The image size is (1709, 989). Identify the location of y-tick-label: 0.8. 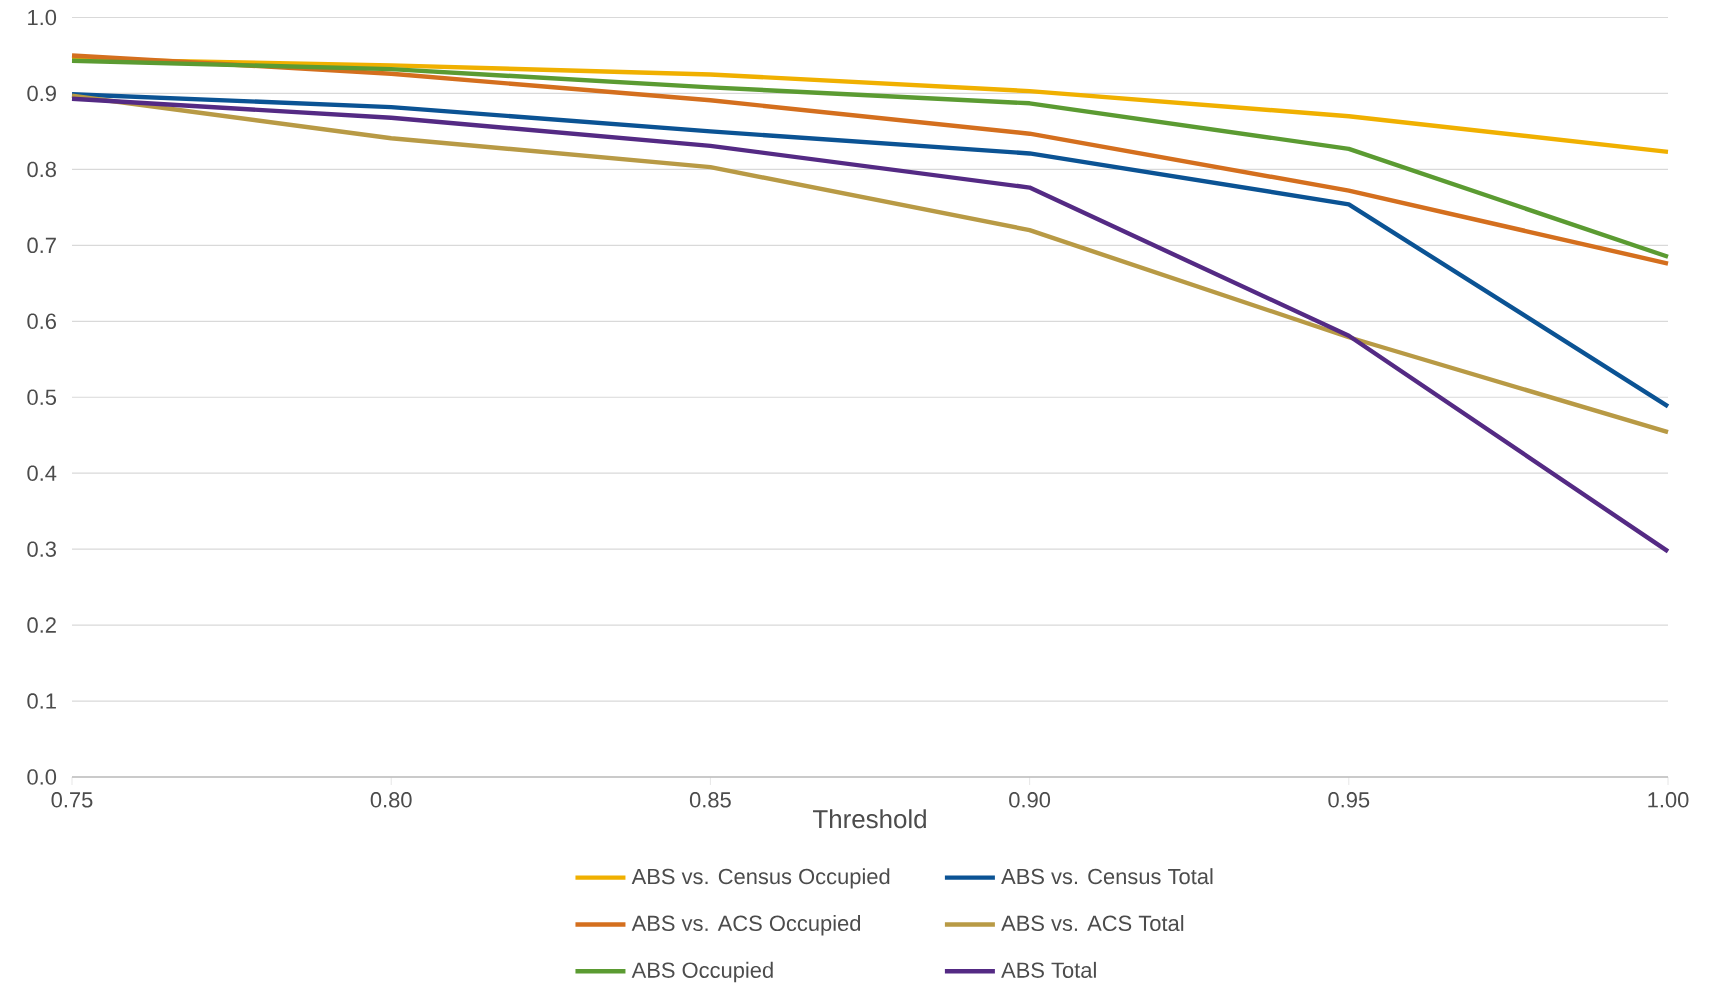
(41, 169).